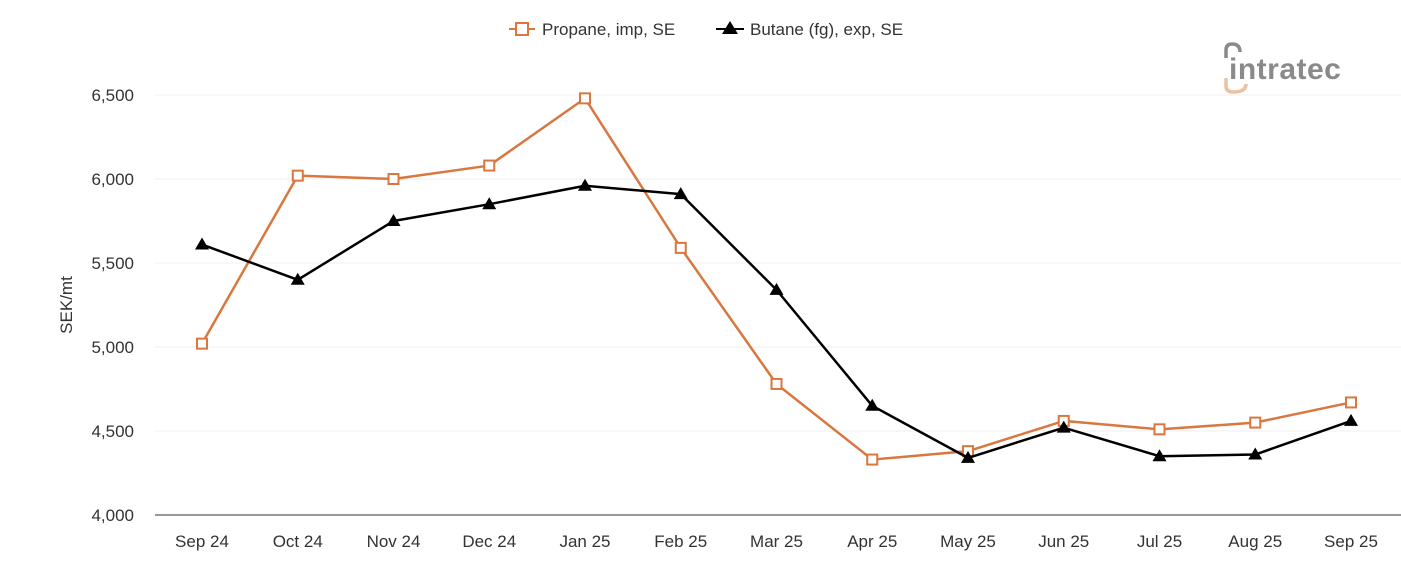 The height and width of the screenshot is (561, 1401). I want to click on legend-item-propane: Propane, imp, SE, so click(592, 29).